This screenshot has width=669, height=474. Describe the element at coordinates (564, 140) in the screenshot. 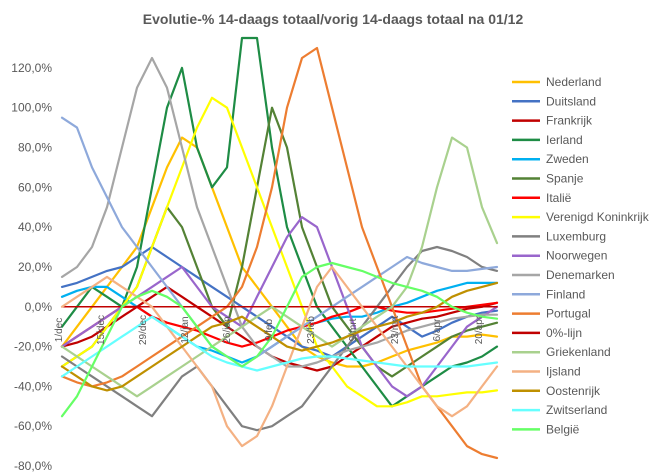

I see `legend-label: Ierland` at that location.